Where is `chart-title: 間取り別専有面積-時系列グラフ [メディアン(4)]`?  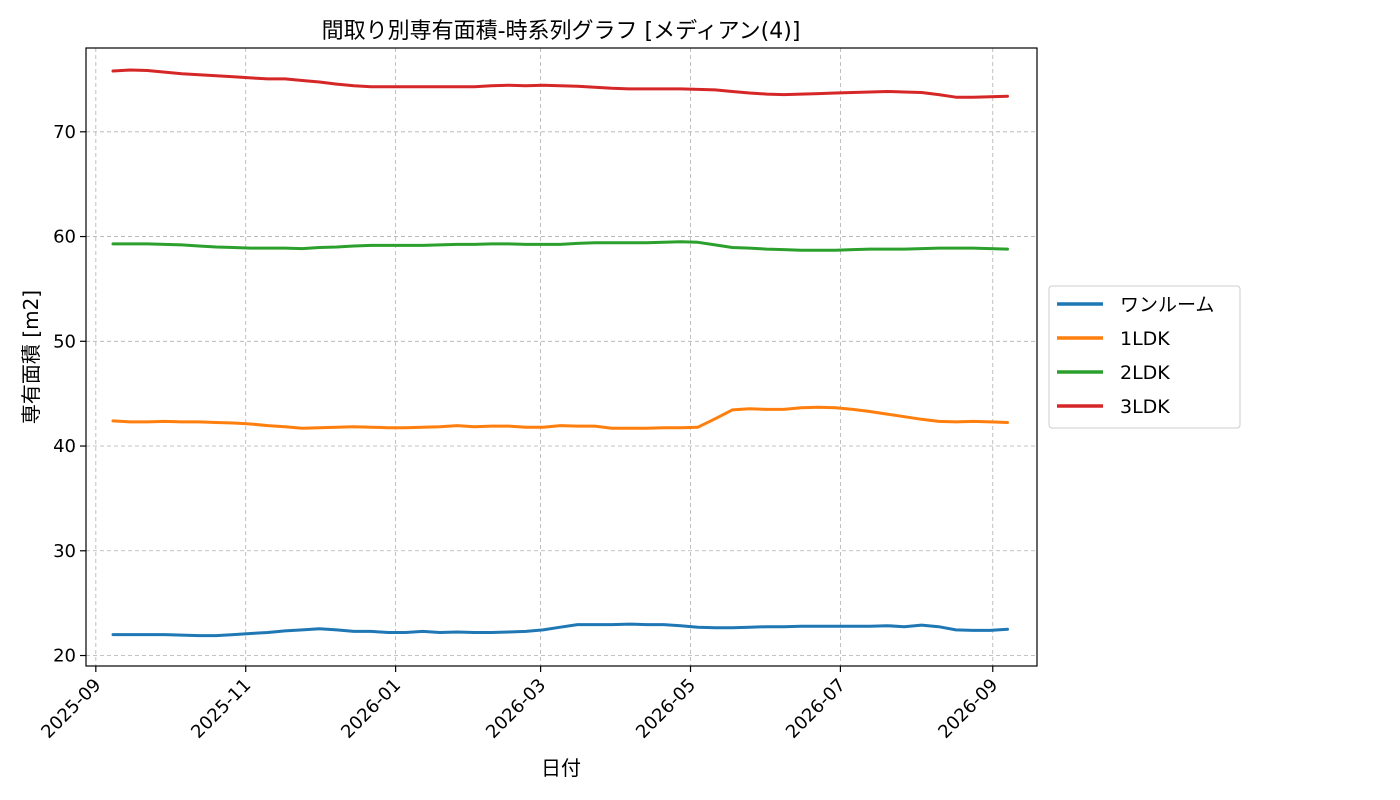 chart-title: 間取り別専有面積-時系列グラフ [メディアン(4)] is located at coordinates (561, 31).